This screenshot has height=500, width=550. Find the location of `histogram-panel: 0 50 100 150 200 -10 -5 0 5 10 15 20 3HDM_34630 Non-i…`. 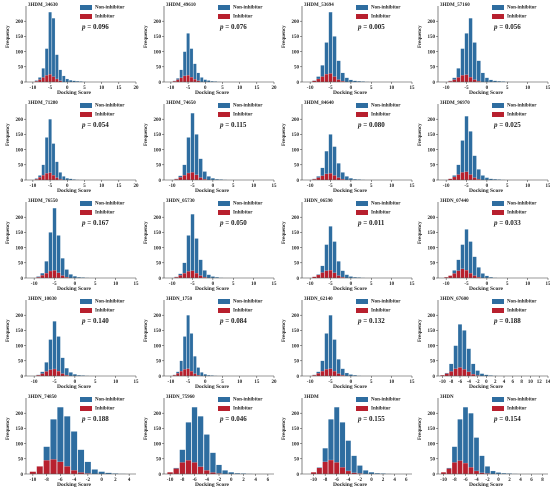

histogram-panel: 0 50 100 150 200 -10 -5 0 5 10 15 20 3HDM_34630 Non-i… is located at coordinates (72, 50).